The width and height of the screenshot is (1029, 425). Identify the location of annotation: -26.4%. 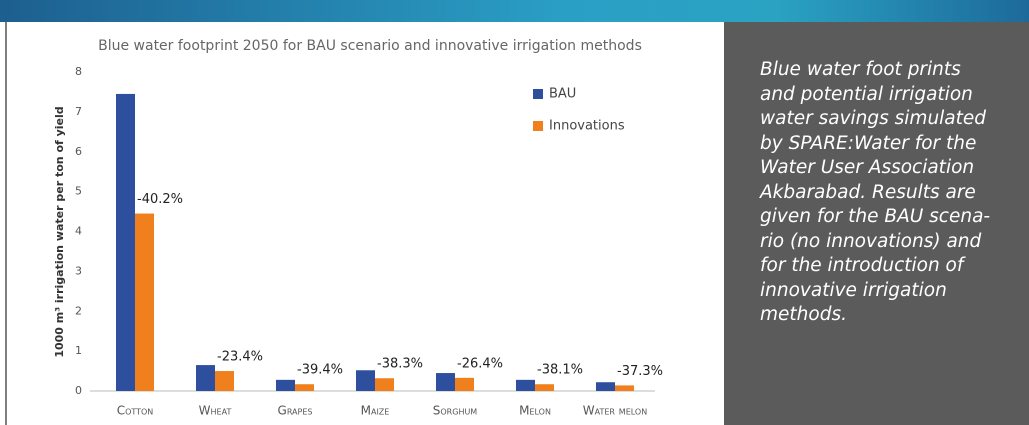
(480, 363).